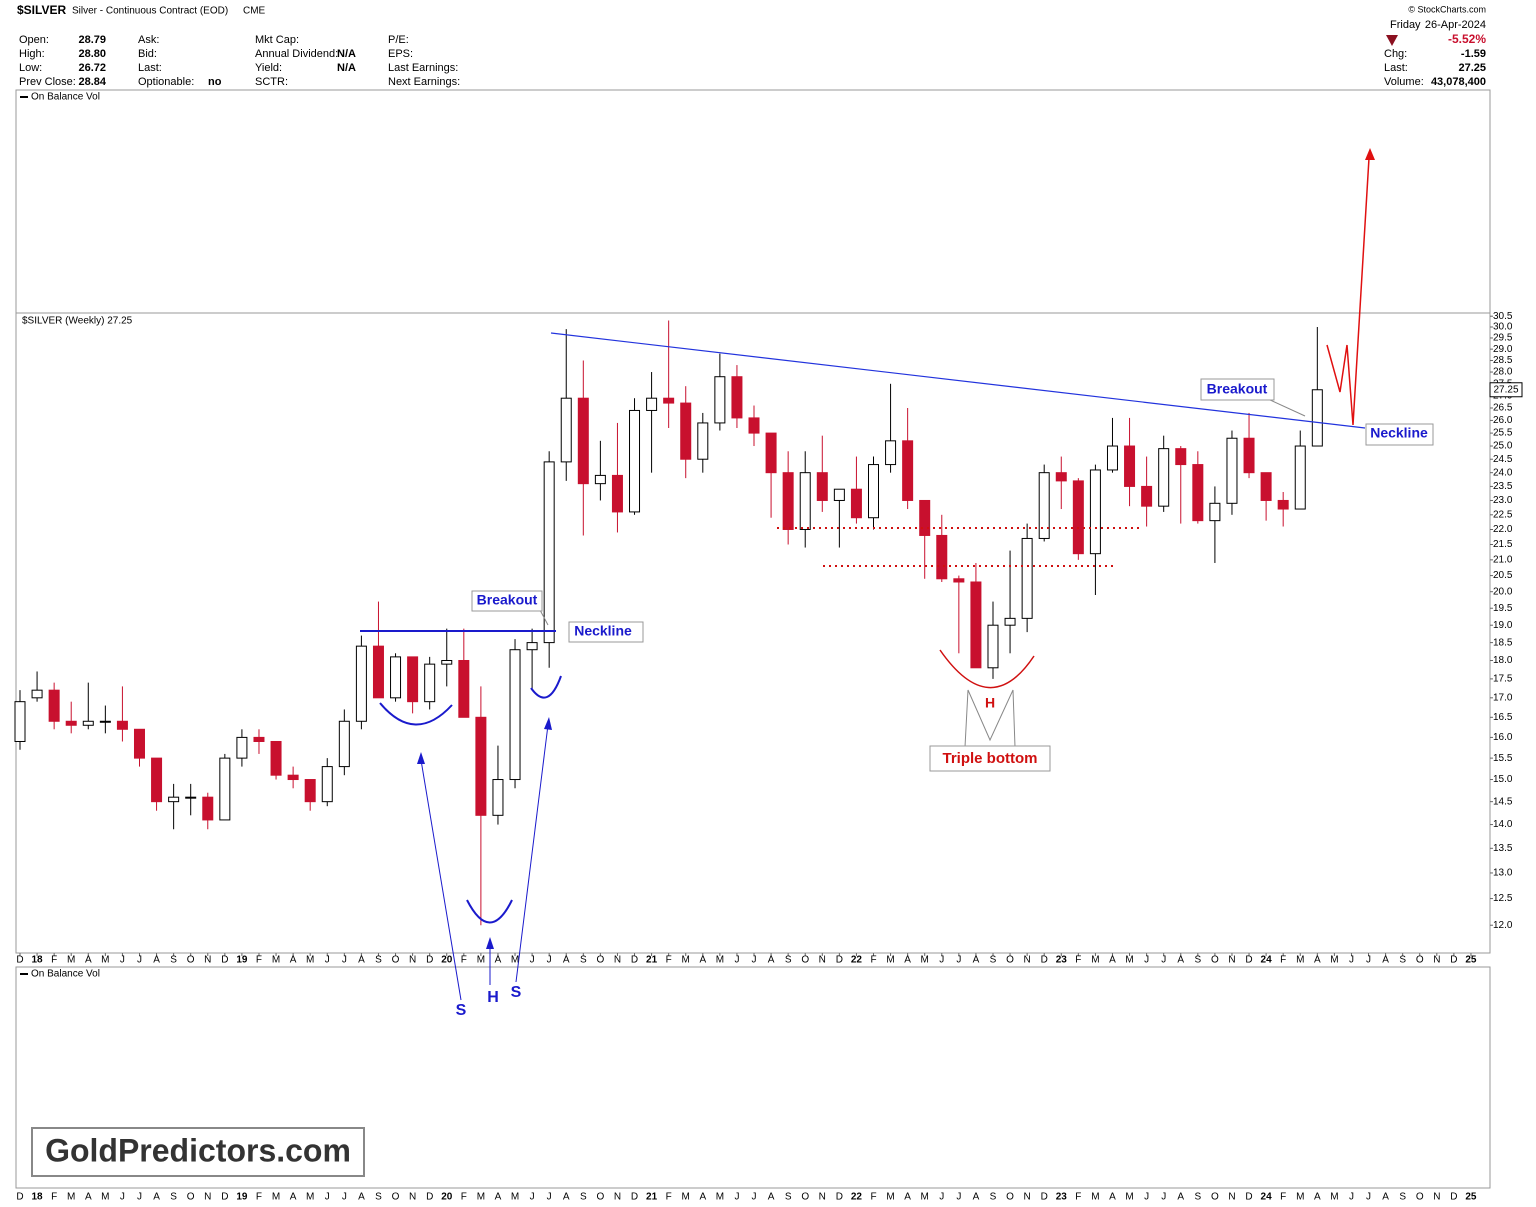 The width and height of the screenshot is (1536, 1207). What do you see at coordinates (1503, 642) in the screenshot?
I see `y-tick-label: 18.5` at bounding box center [1503, 642].